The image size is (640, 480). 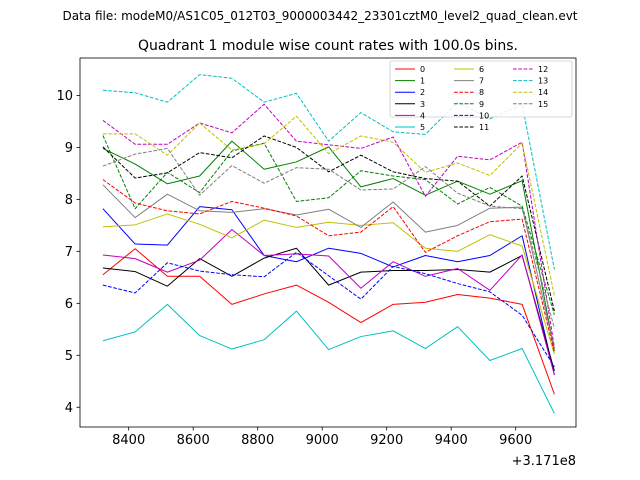 I want to click on y-tick-label: 5, so click(x=69, y=356).